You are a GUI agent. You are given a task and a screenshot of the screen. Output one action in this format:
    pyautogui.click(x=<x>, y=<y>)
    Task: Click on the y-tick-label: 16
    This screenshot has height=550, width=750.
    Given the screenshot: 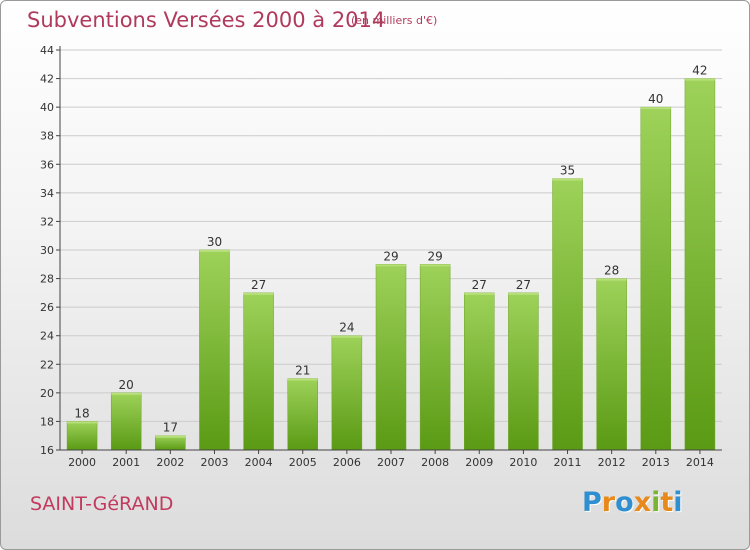 What is the action you would take?
    pyautogui.click(x=47, y=450)
    